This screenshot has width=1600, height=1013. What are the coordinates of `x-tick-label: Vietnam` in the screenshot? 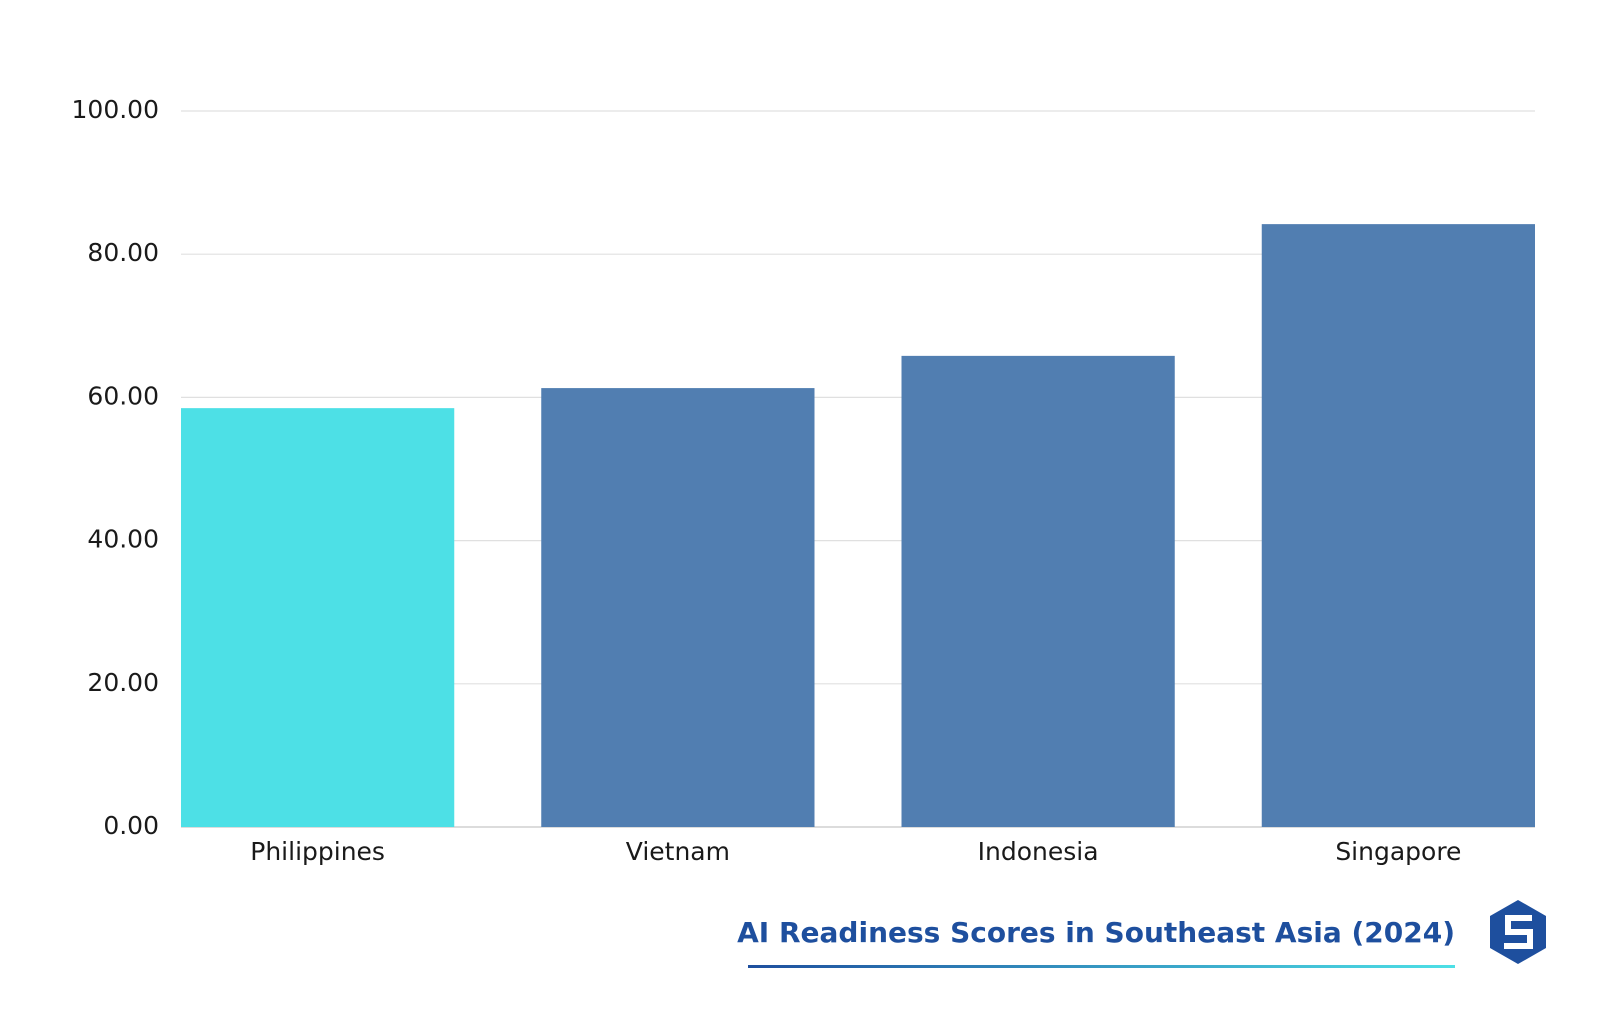 It's located at (678, 851).